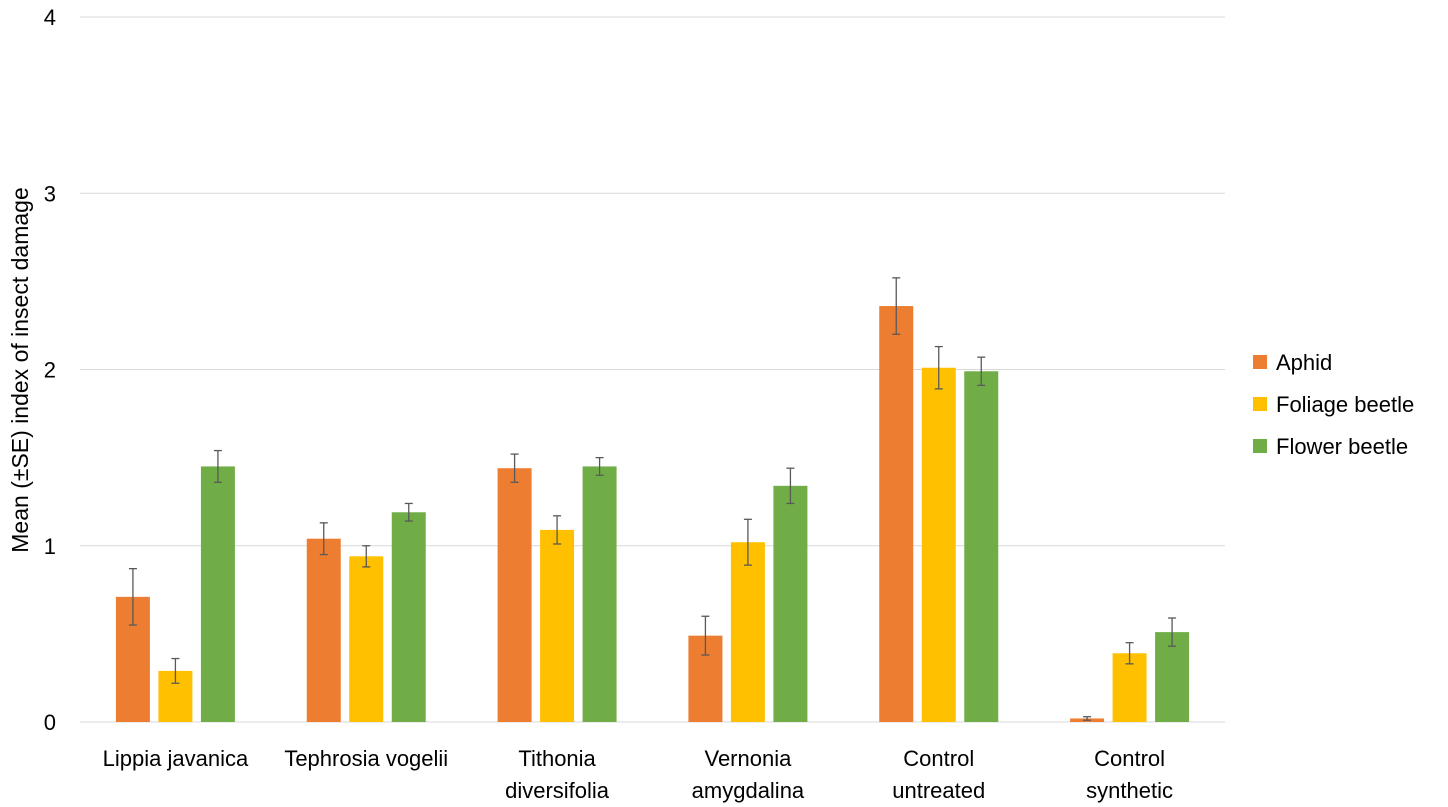 The height and width of the screenshot is (807, 1448). What do you see at coordinates (50, 193) in the screenshot?
I see `y-tick-label: 3` at bounding box center [50, 193].